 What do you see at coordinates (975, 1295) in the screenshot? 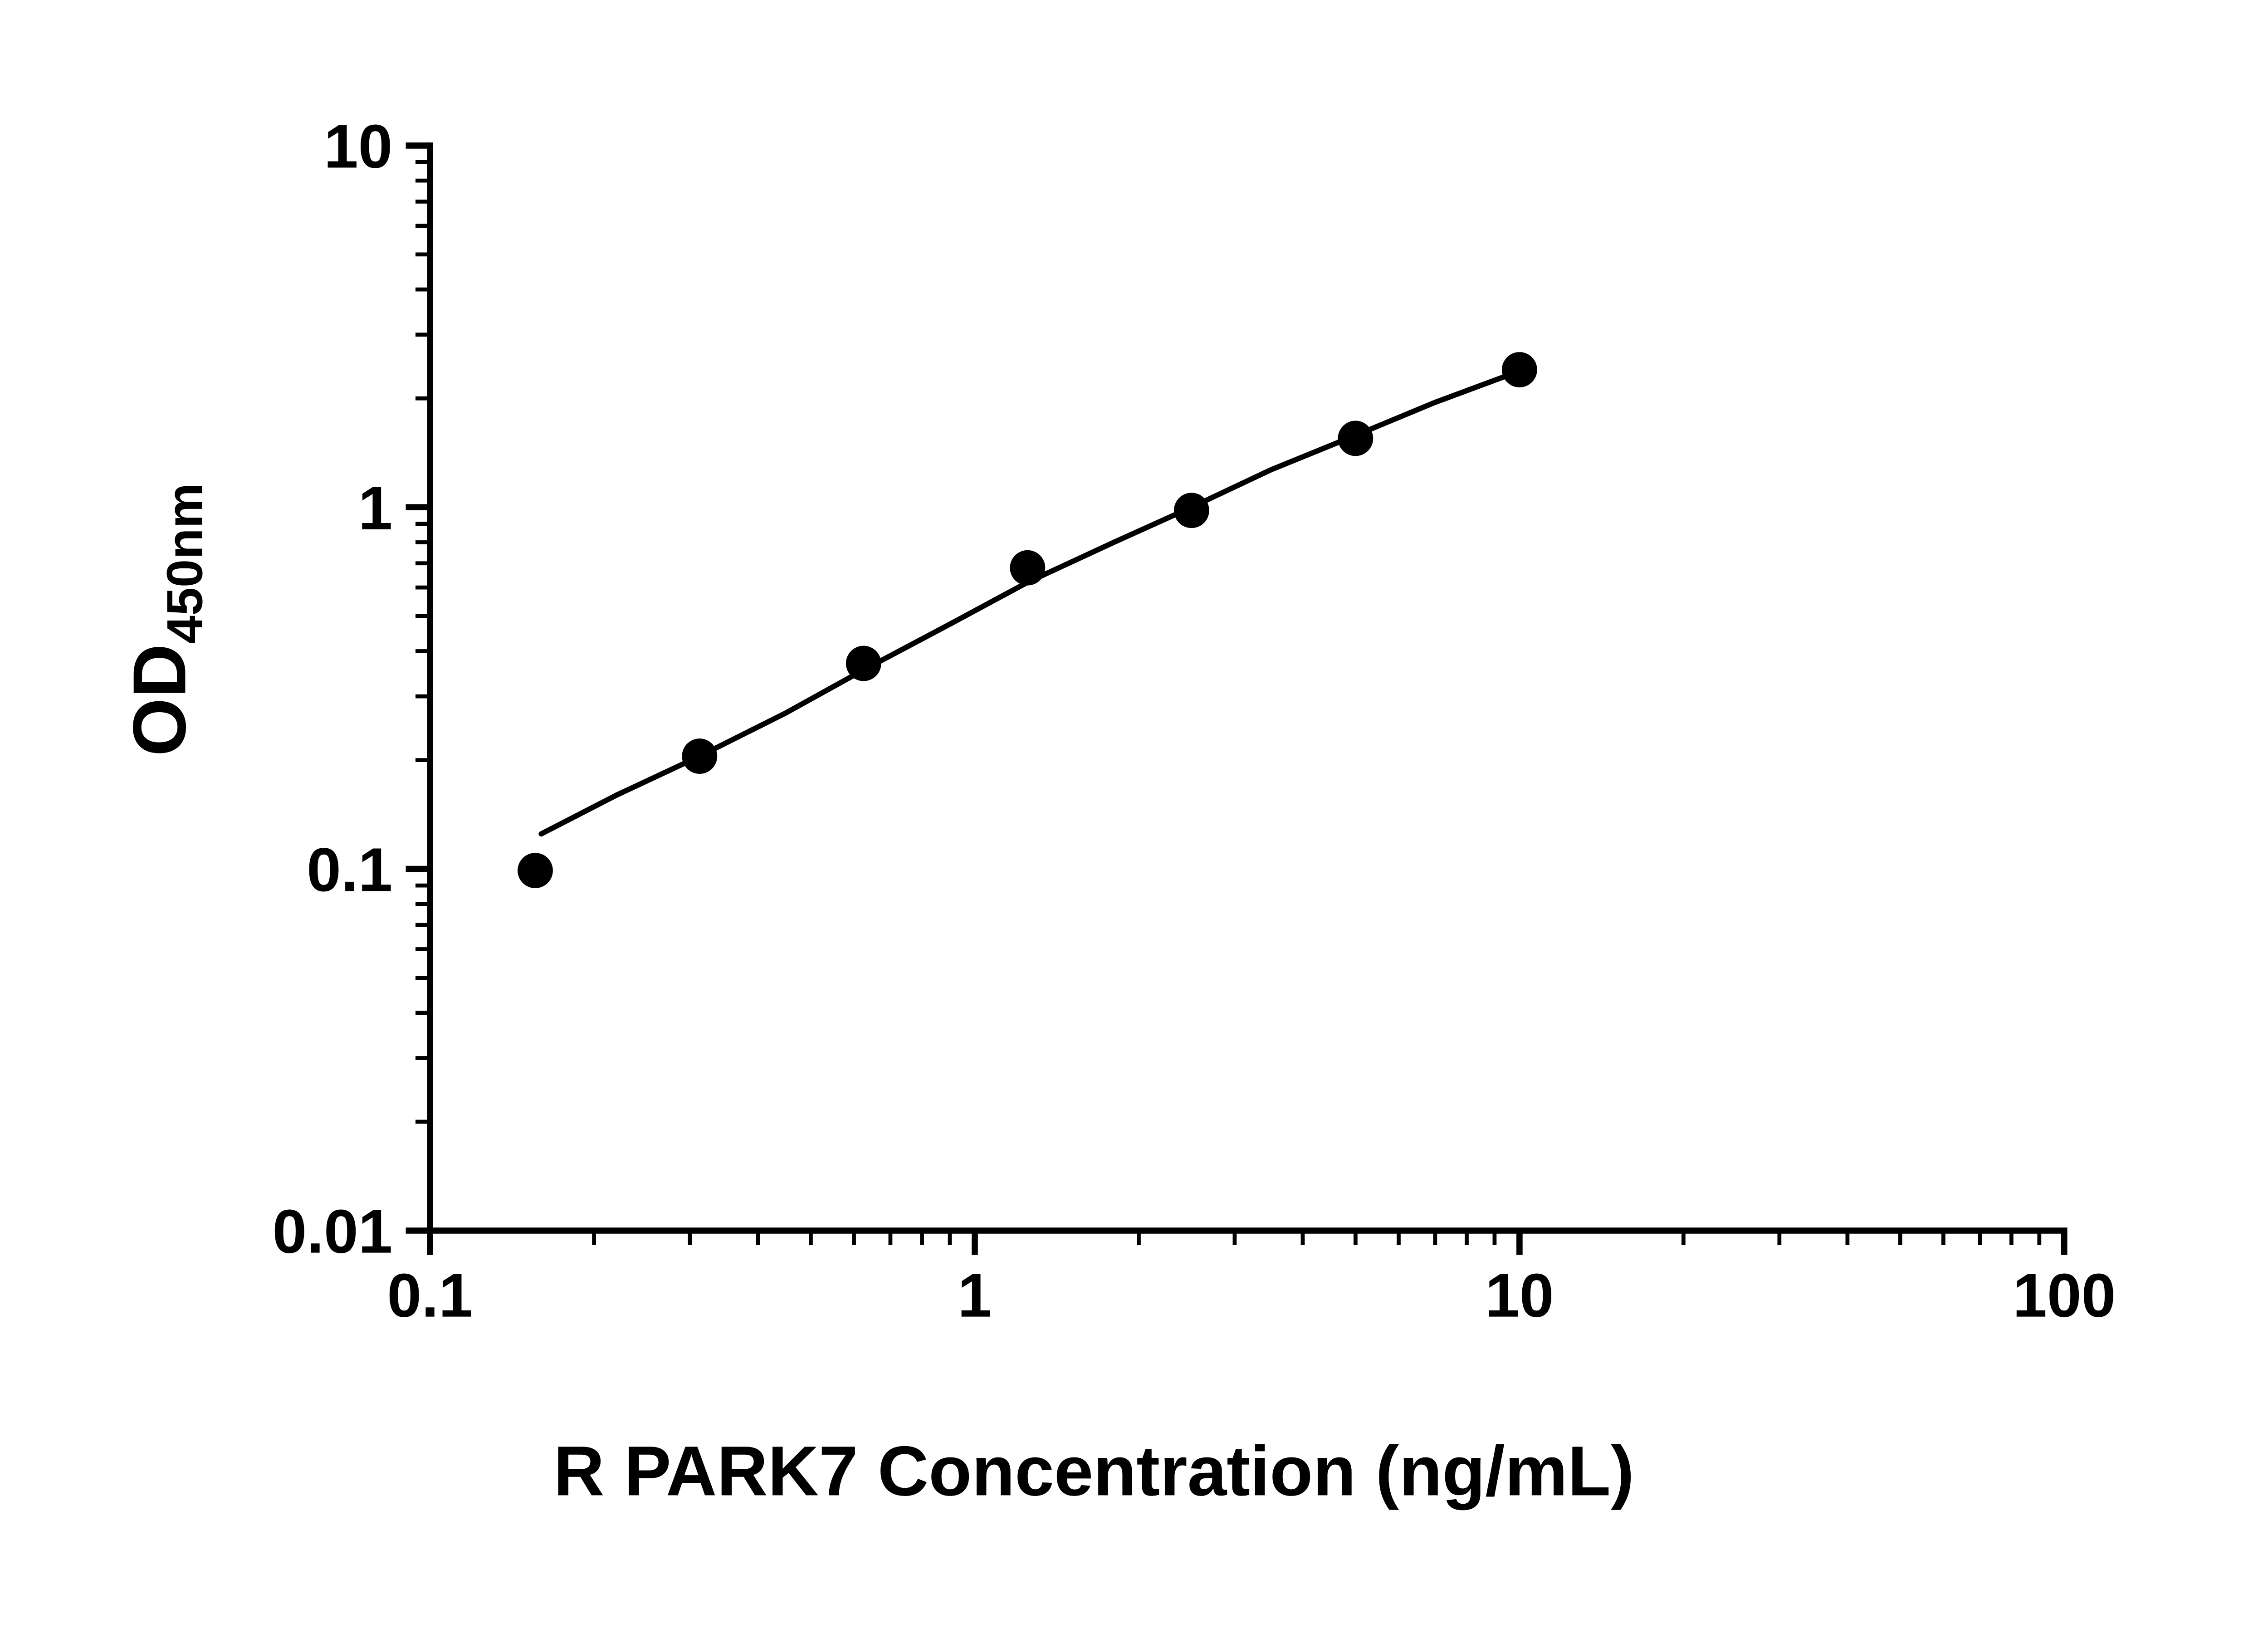
I see `x-tick-label: 1` at bounding box center [975, 1295].